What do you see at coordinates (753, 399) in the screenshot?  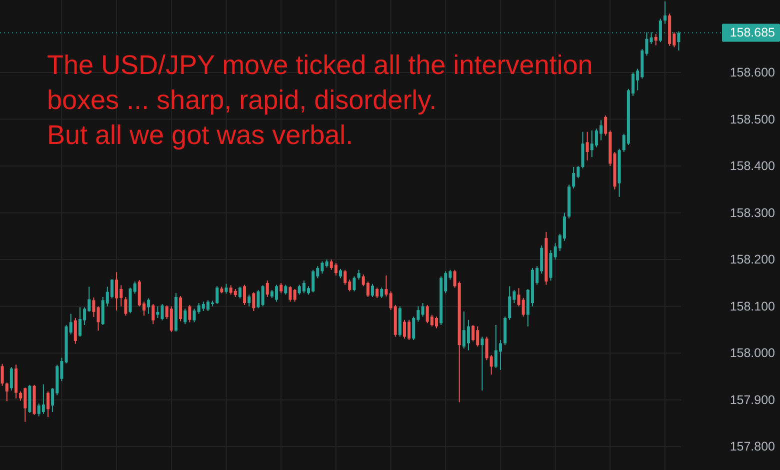 I see `y-tick-label: 157.900` at bounding box center [753, 399].